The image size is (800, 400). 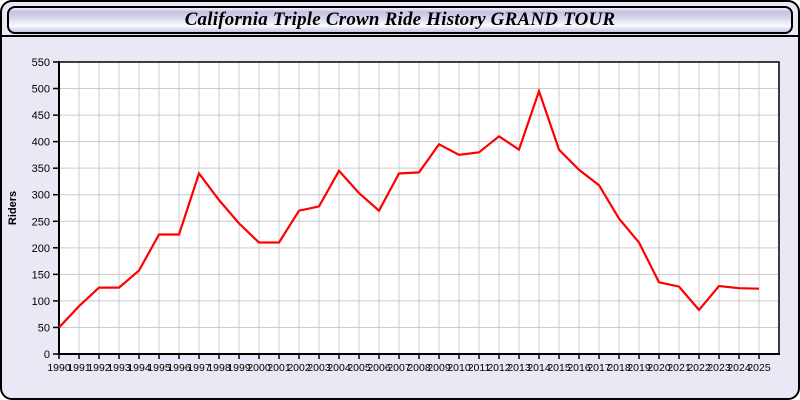 What do you see at coordinates (679, 368) in the screenshot?
I see `x-tick-label: 2021` at bounding box center [679, 368].